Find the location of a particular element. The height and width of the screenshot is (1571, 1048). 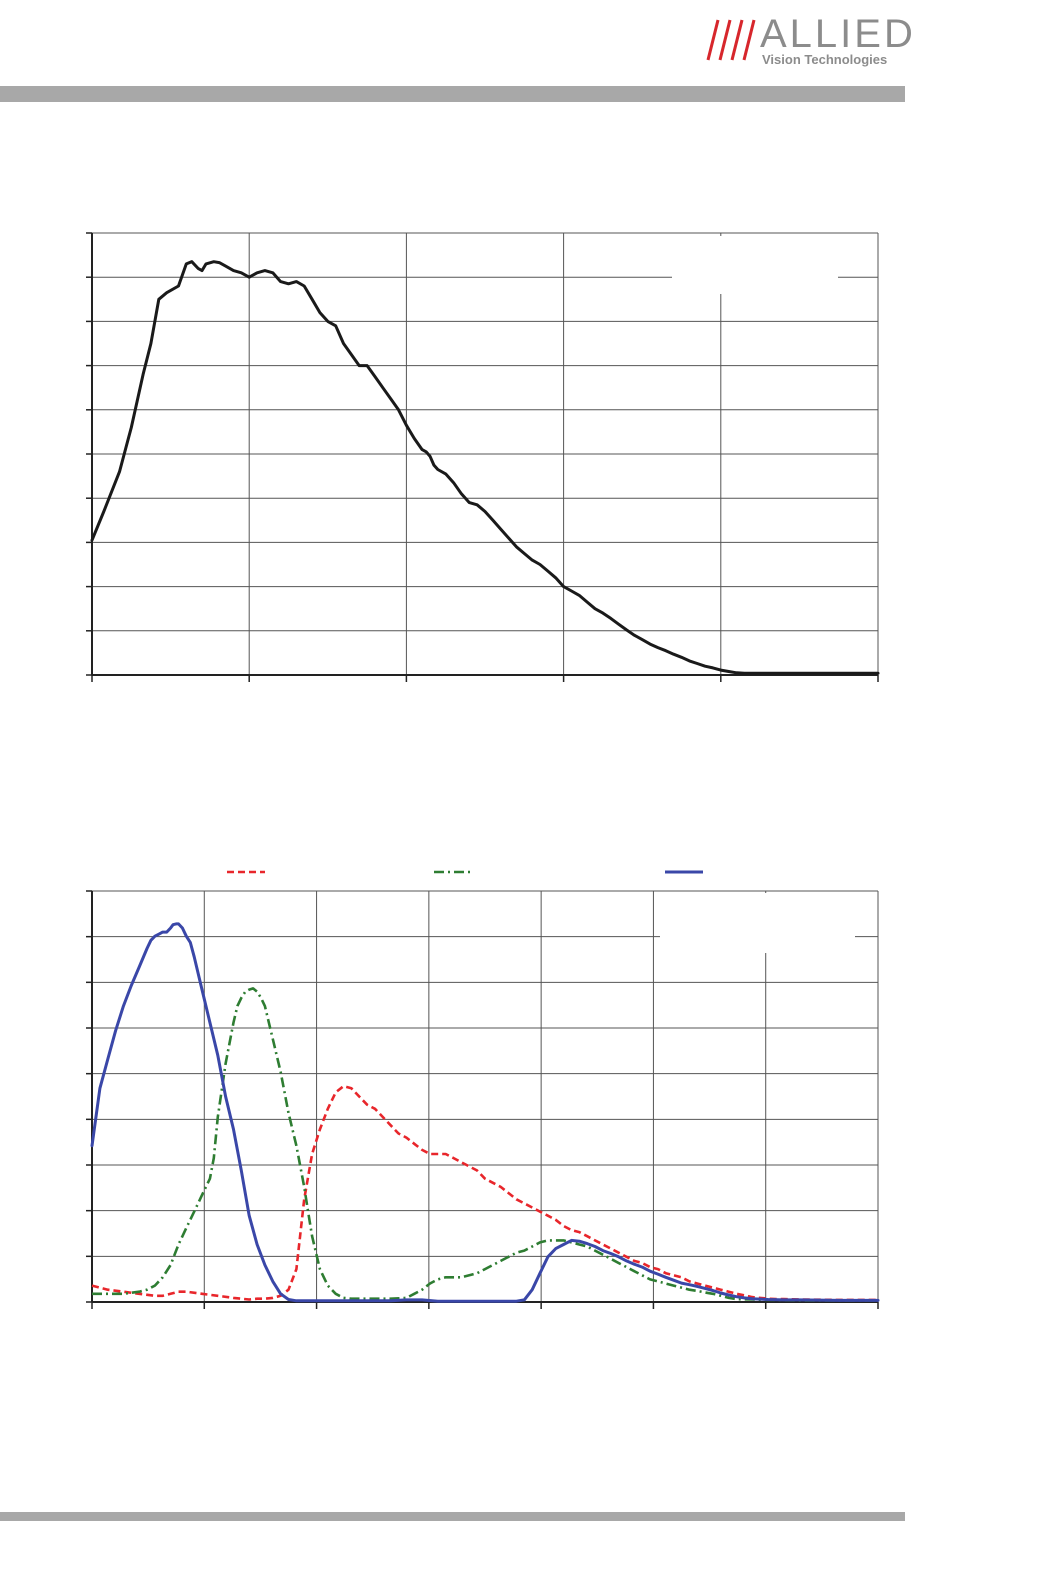

header-rule is located at coordinates (452, 94).